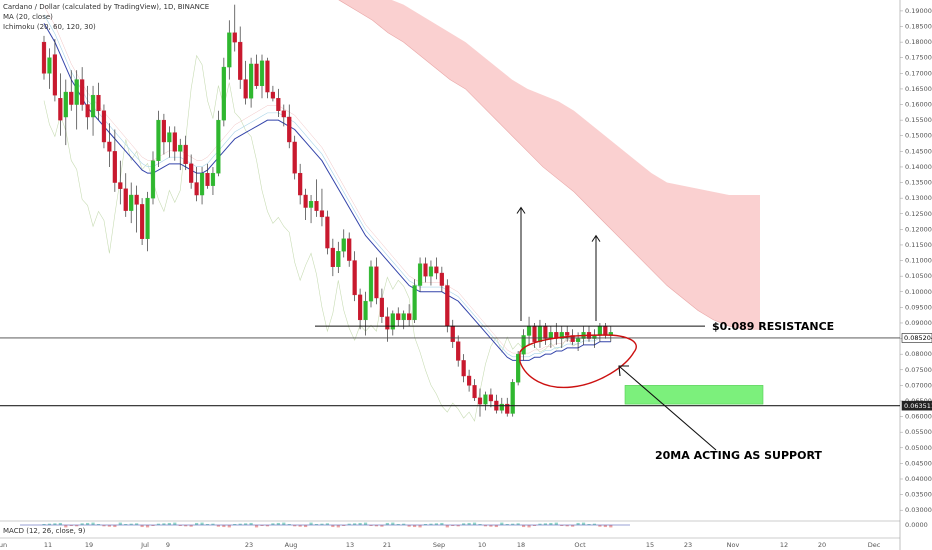 The height and width of the screenshot is (550, 932). What do you see at coordinates (874, 545) in the screenshot?
I see `x-tick-label: Dec` at bounding box center [874, 545].